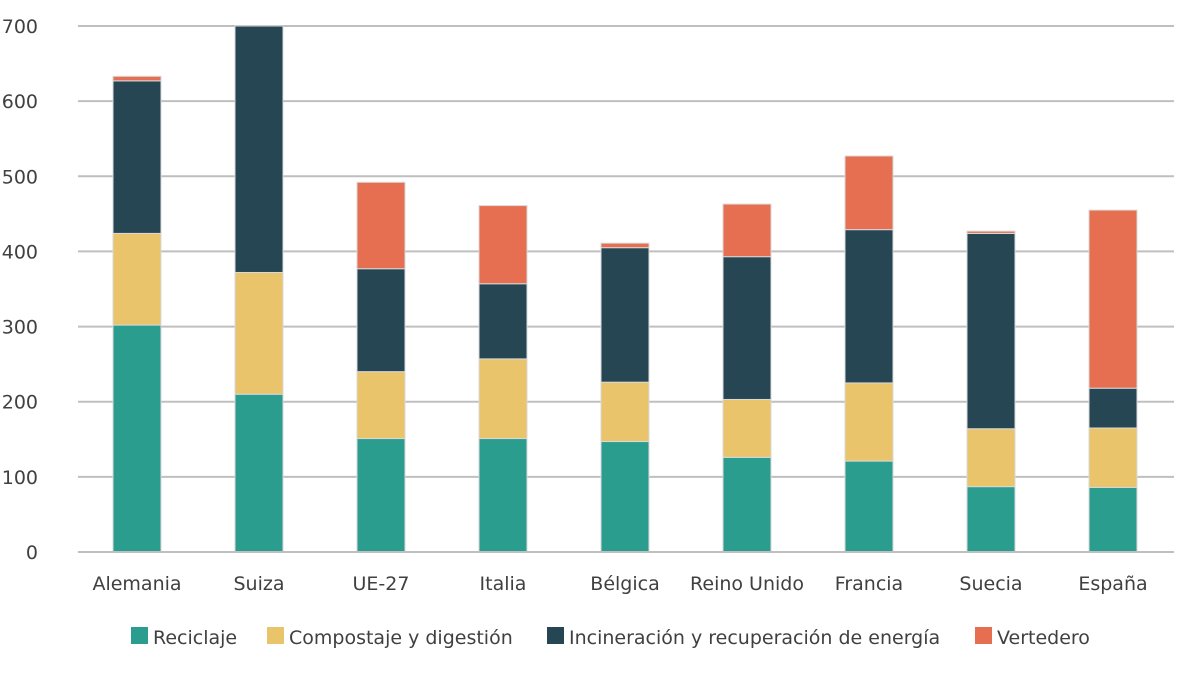 Image resolution: width=1200 pixels, height=676 pixels. Describe the element at coordinates (20, 102) in the screenshot. I see `y-tick-label: 600` at that location.